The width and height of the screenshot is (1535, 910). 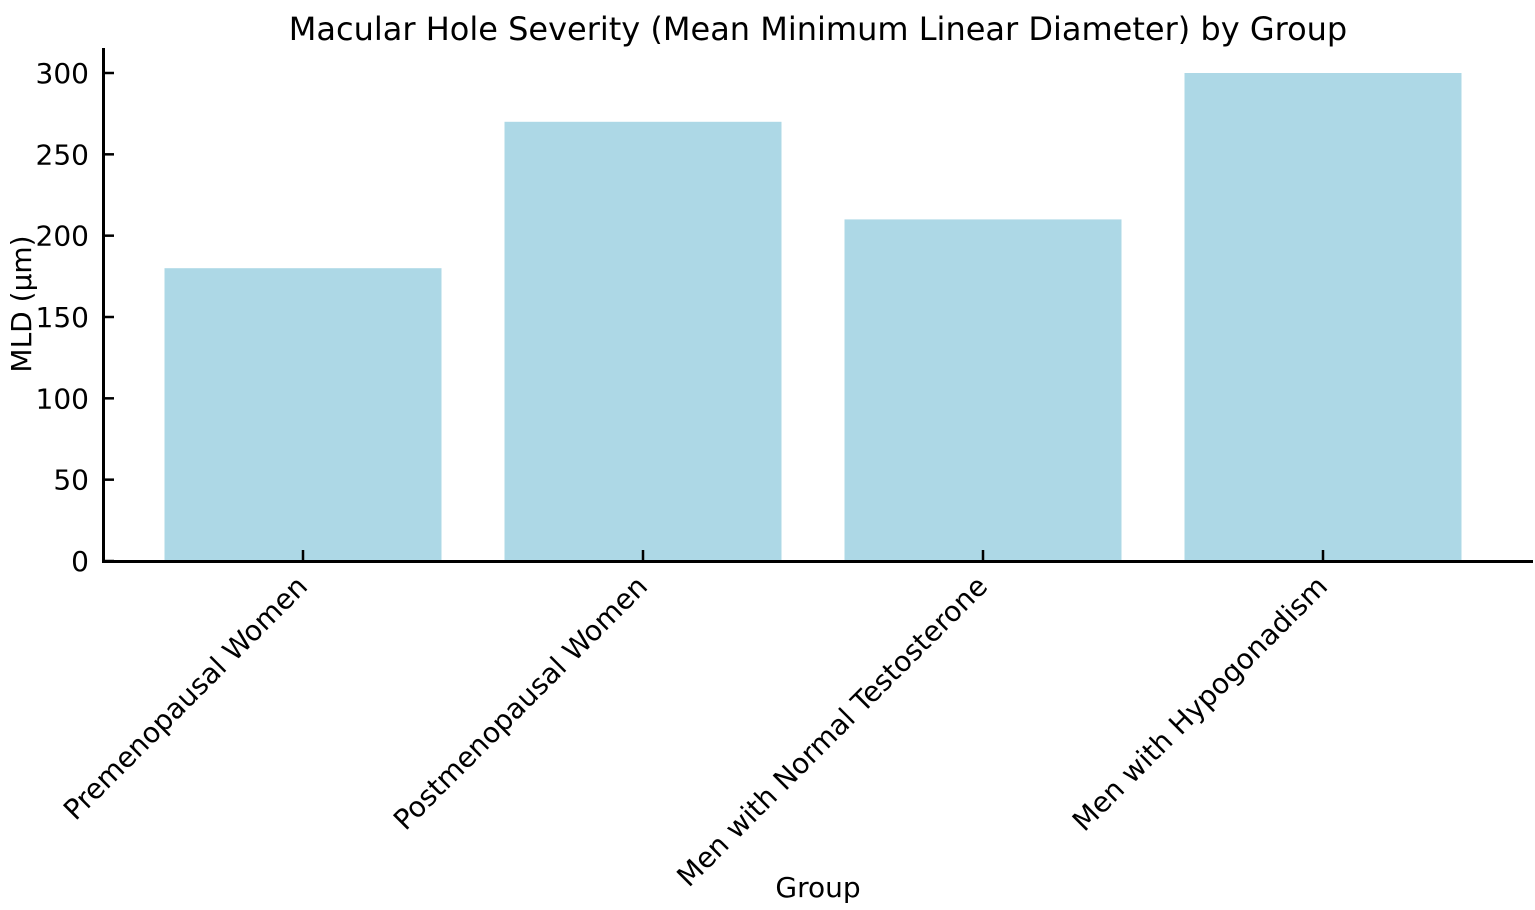 I want to click on bar-postmenopausal-women, so click(x=643, y=341).